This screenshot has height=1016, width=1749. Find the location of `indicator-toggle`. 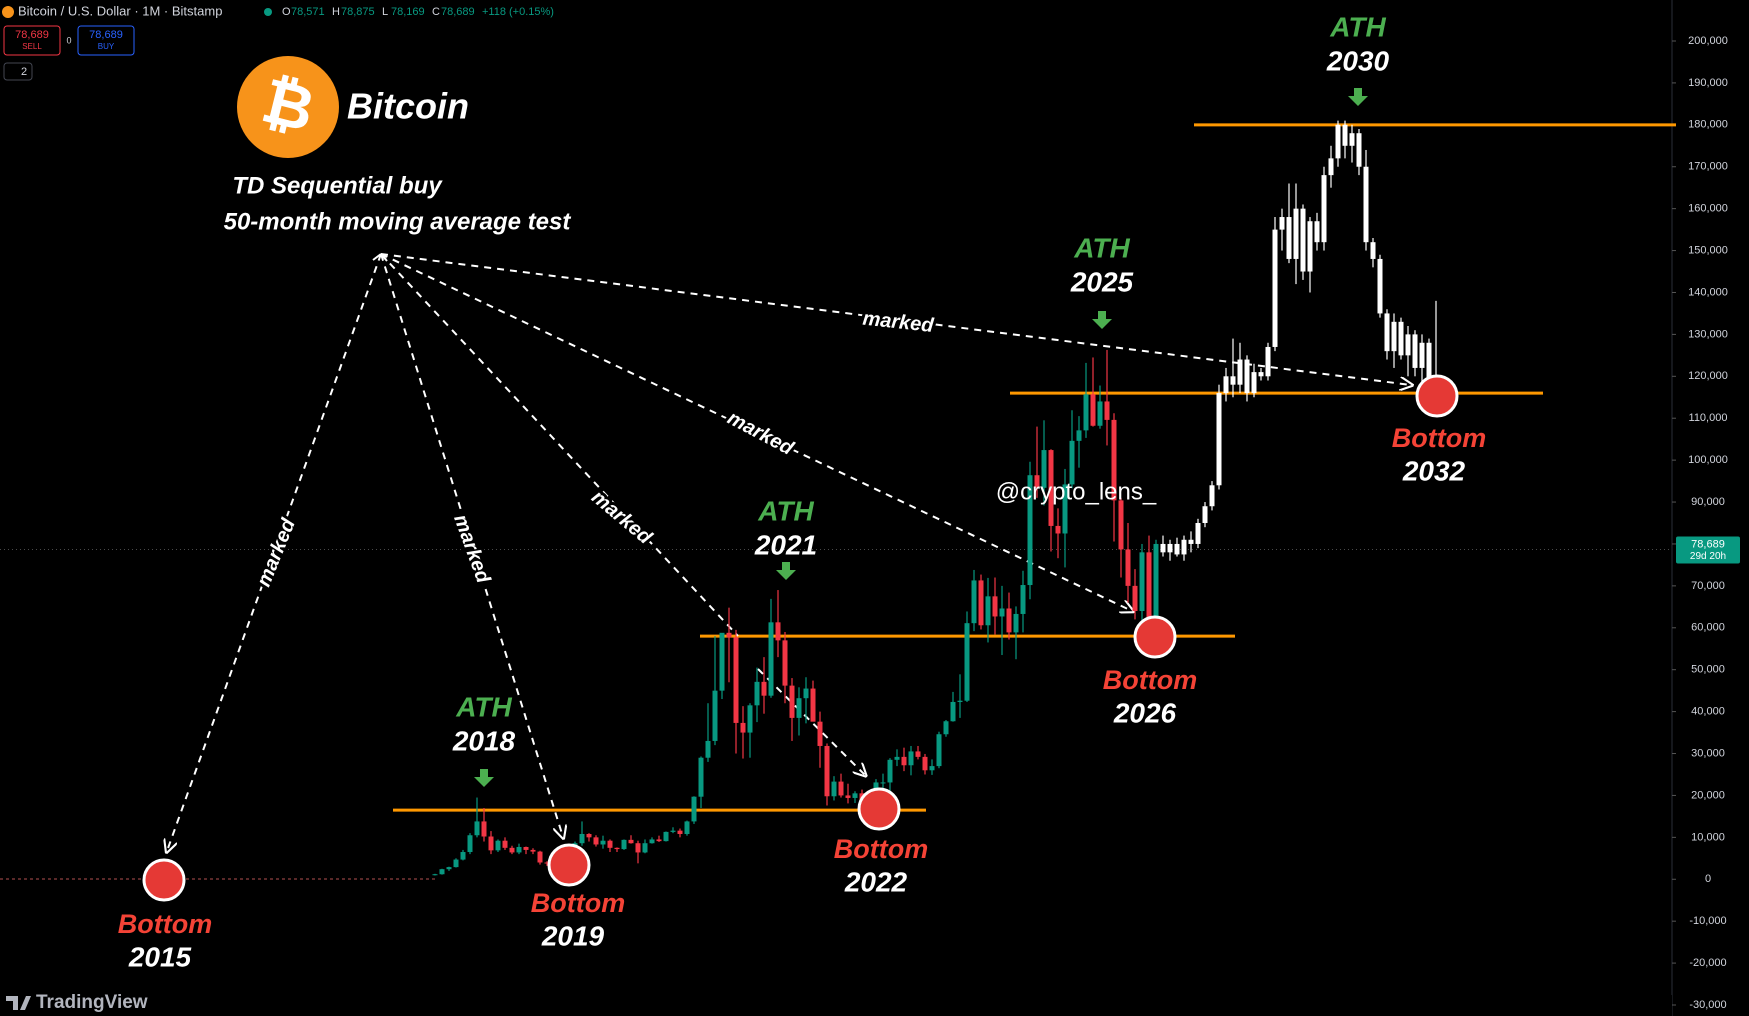

indicator-toggle is located at coordinates (18, 71).